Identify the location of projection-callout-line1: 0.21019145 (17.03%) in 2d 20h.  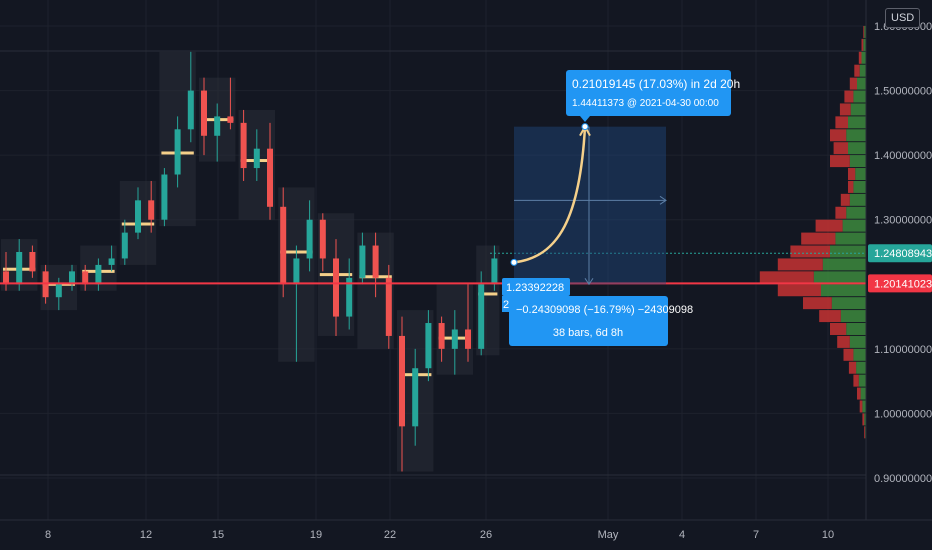
(656, 84).